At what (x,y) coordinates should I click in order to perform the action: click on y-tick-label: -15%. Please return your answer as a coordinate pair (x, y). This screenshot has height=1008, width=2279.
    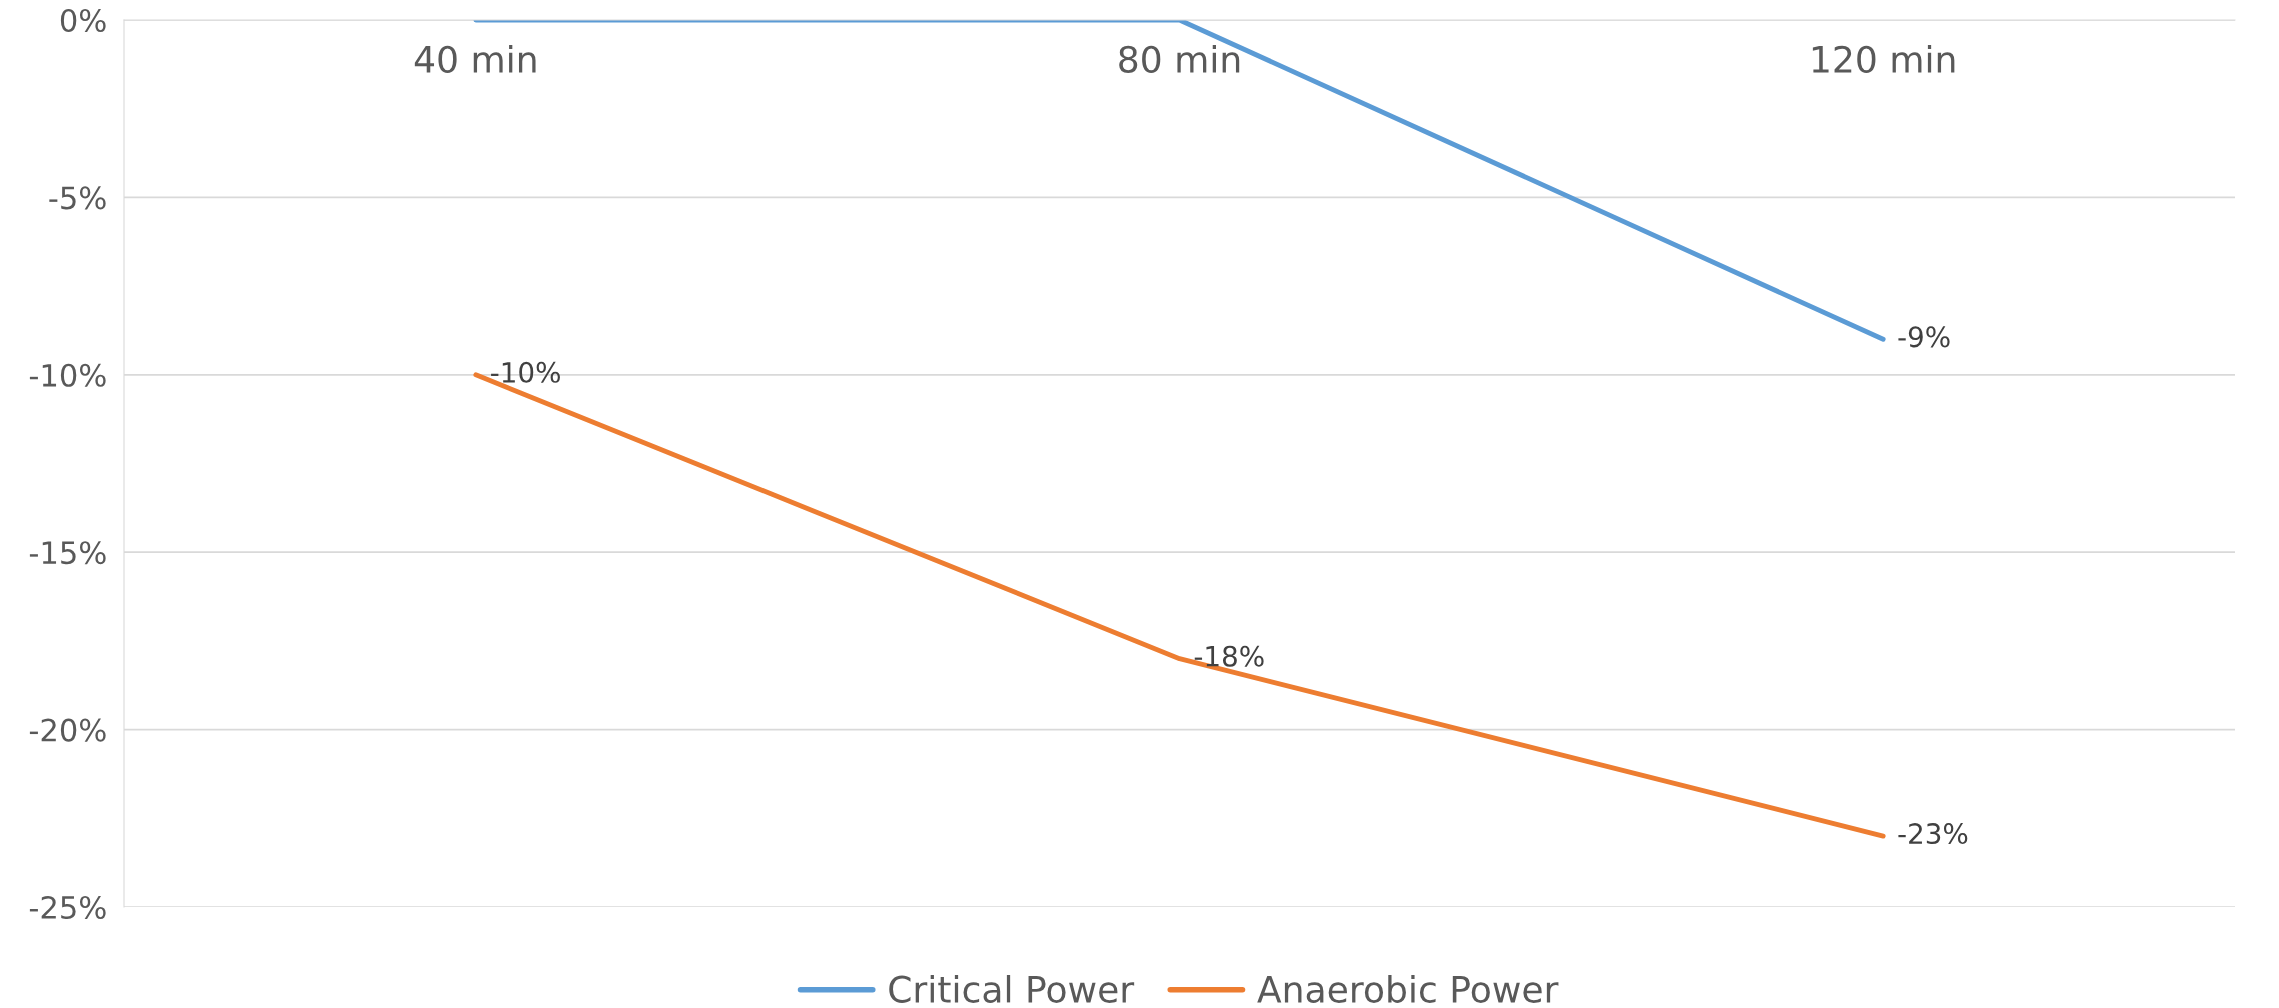
    Looking at the image, I should click on (67, 553).